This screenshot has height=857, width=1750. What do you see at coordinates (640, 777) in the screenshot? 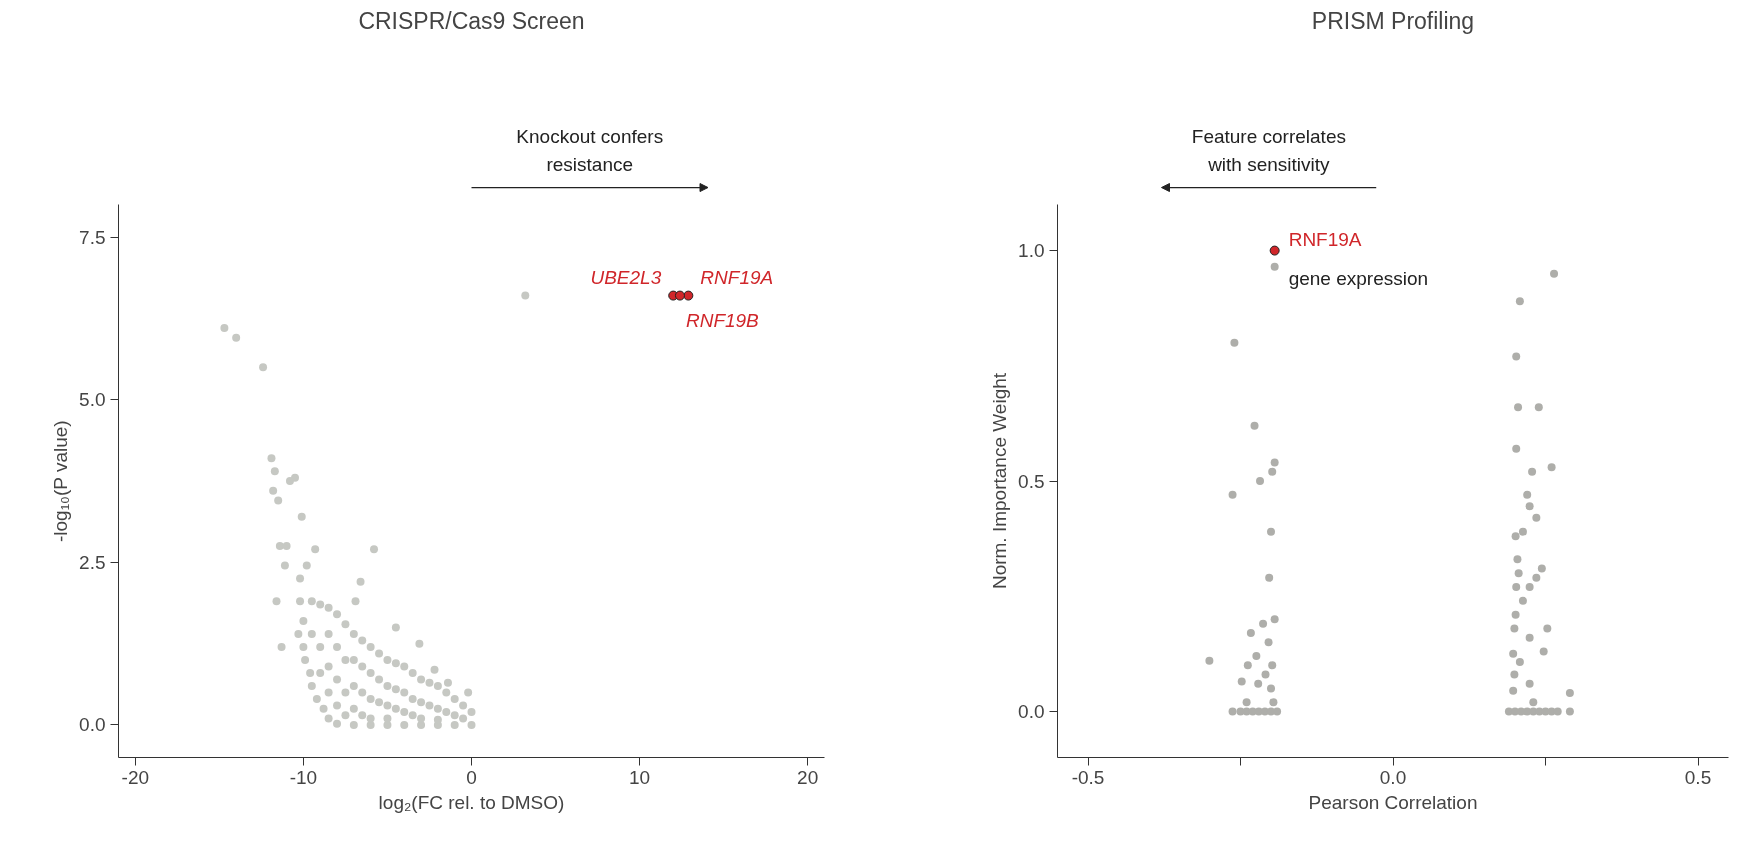
I see `x-tick-label: 10` at bounding box center [640, 777].